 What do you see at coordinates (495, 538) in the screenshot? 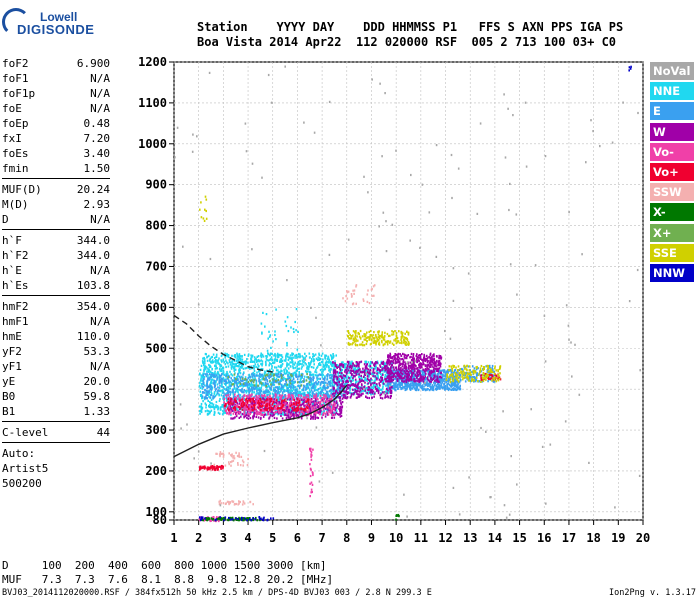
I see `x-tick-label: 14` at bounding box center [495, 538].